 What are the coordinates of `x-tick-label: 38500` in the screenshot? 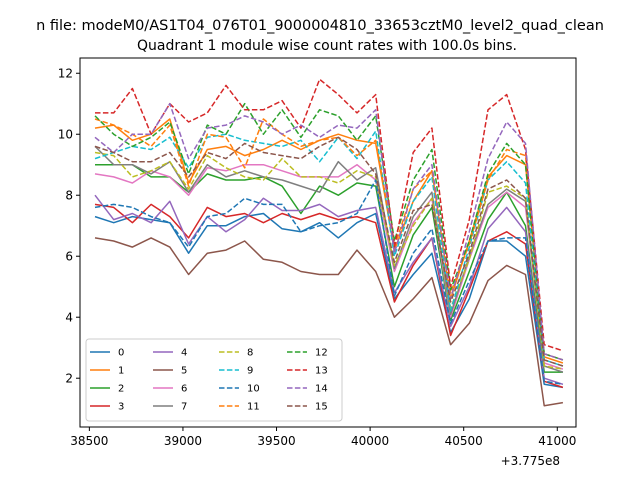 It's located at (89, 441).